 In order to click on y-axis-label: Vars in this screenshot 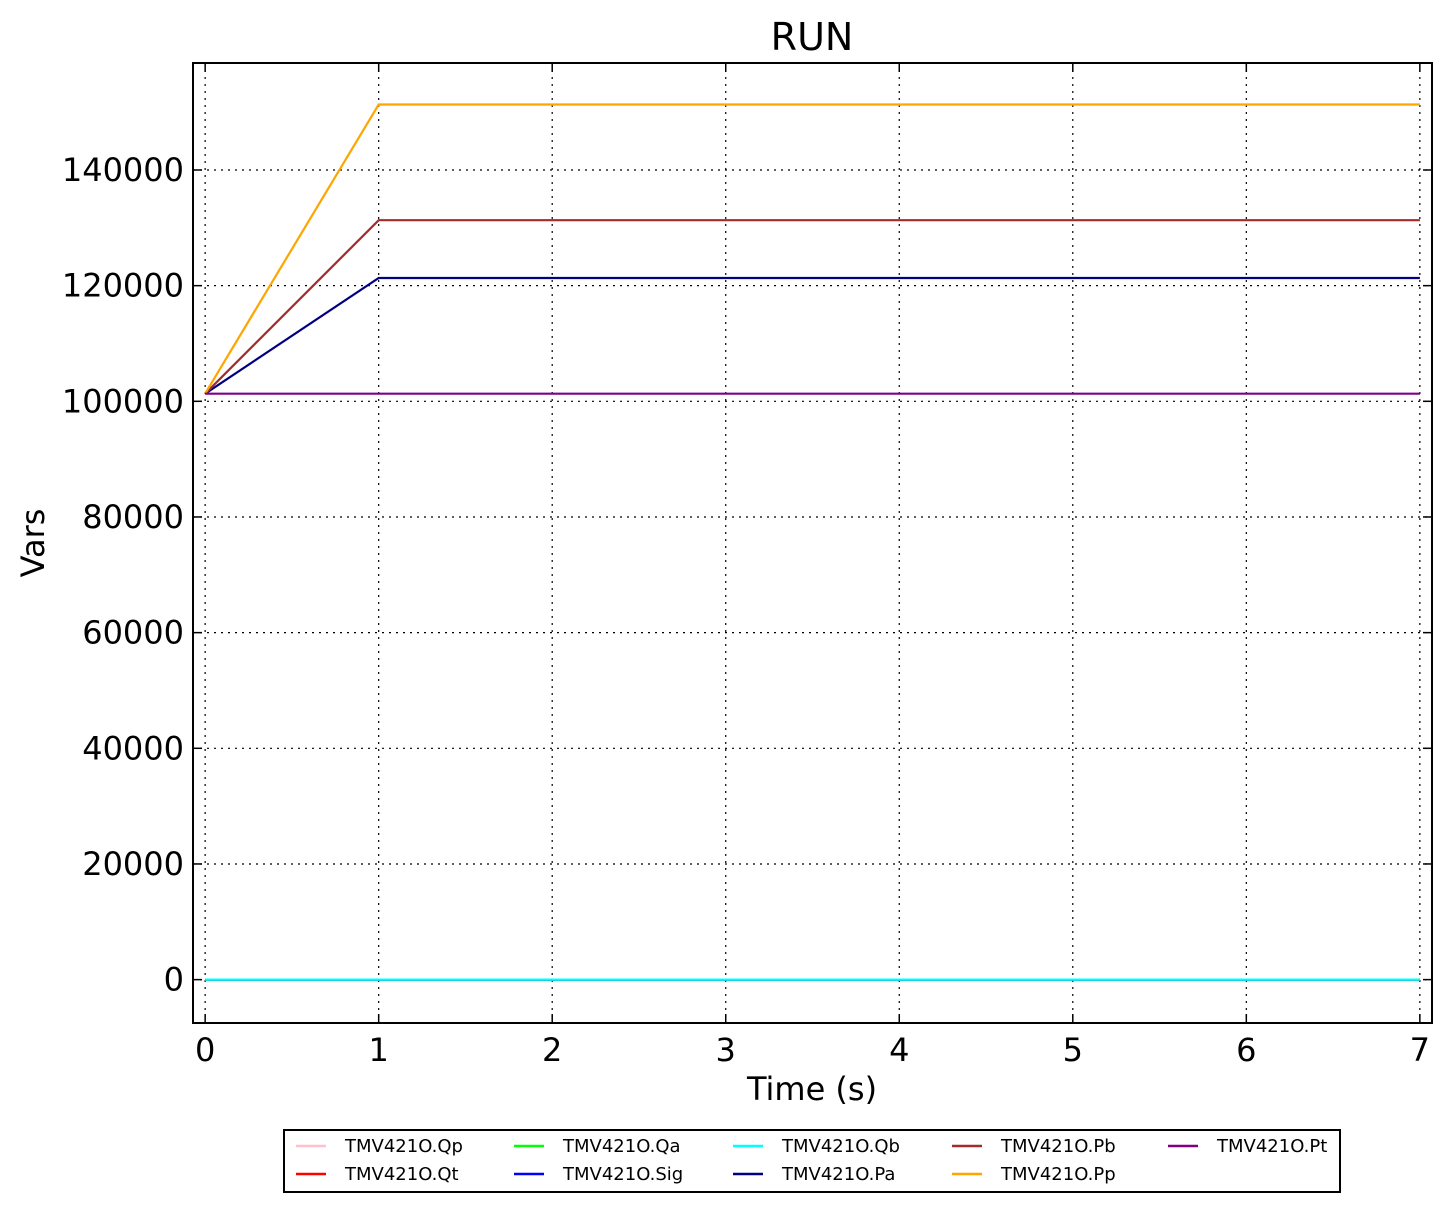, I will do `click(33, 543)`.